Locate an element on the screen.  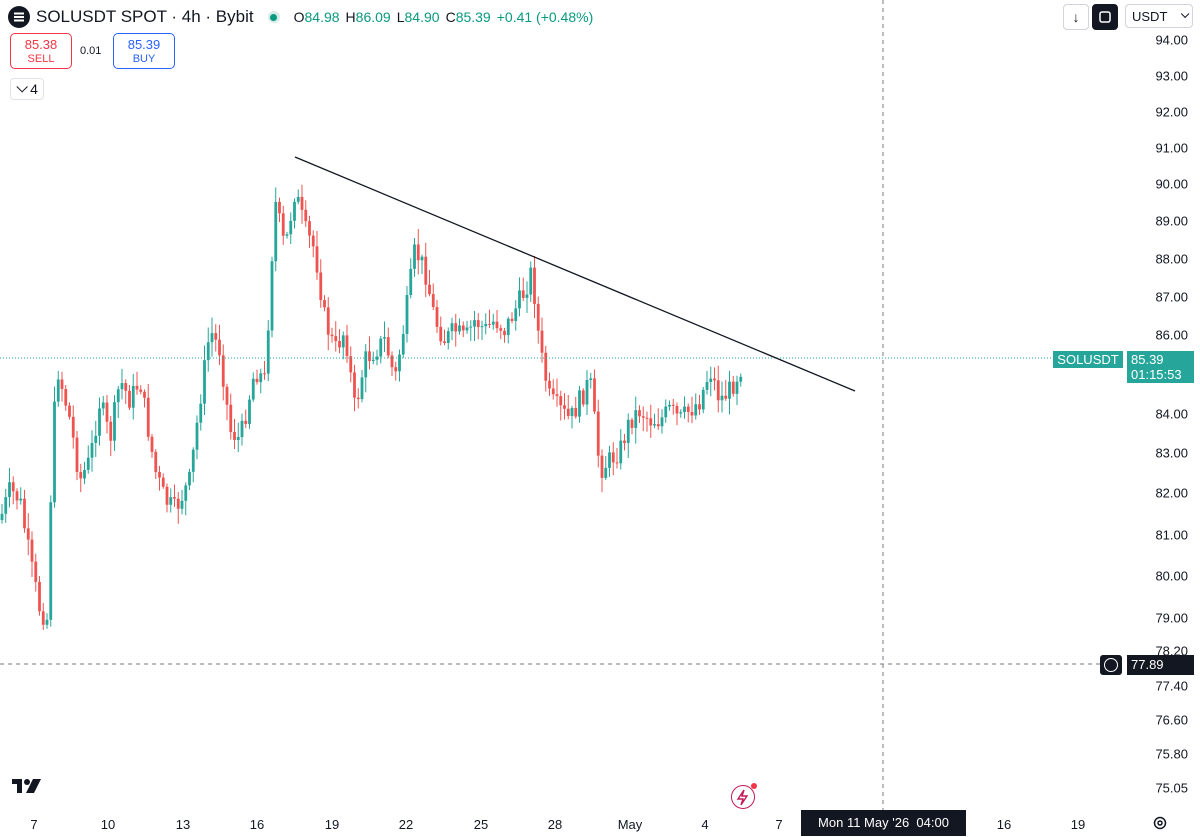
indicator-count: 4 is located at coordinates (34, 89).